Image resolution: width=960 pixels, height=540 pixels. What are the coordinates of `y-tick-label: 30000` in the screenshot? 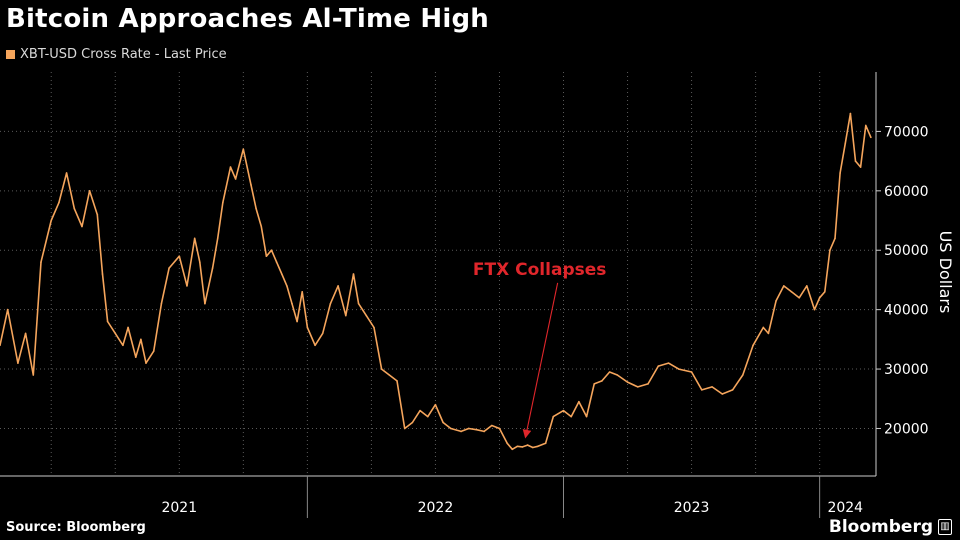 It's located at (906, 370).